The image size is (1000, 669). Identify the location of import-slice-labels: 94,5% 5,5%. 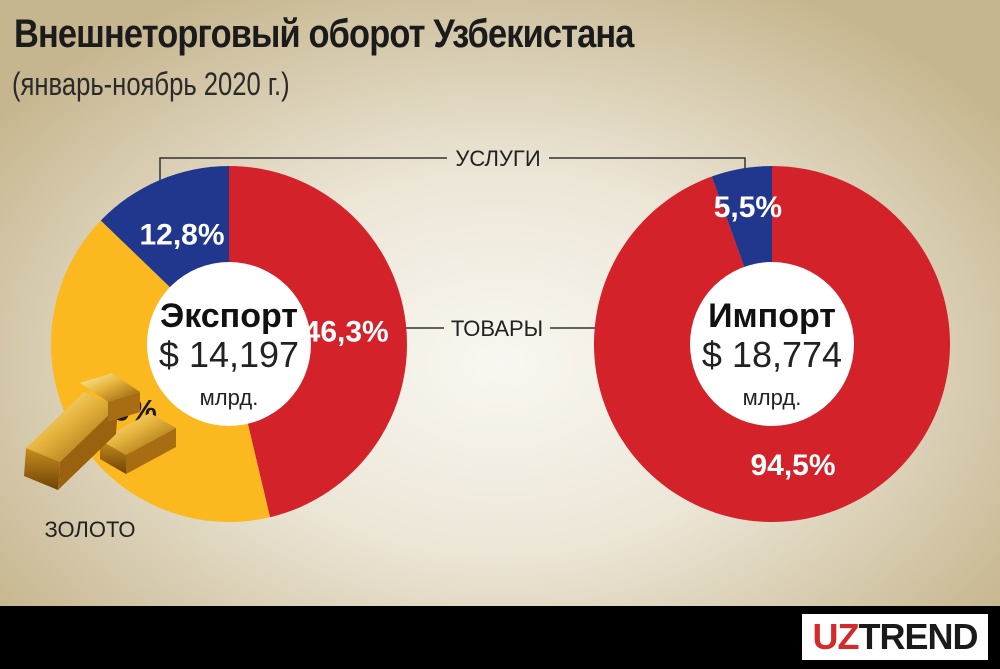
(775, 336).